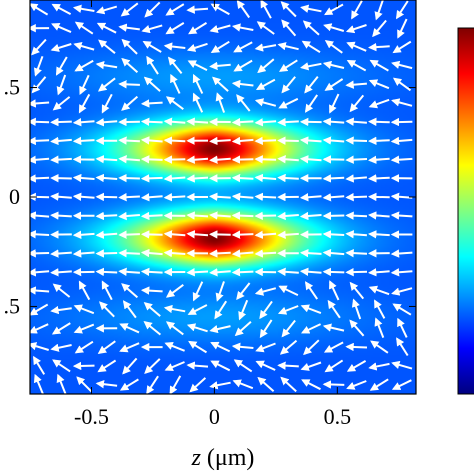 This screenshot has height=474, width=474. What do you see at coordinates (214, 416) in the screenshot?
I see `x-tick-label: 0` at bounding box center [214, 416].